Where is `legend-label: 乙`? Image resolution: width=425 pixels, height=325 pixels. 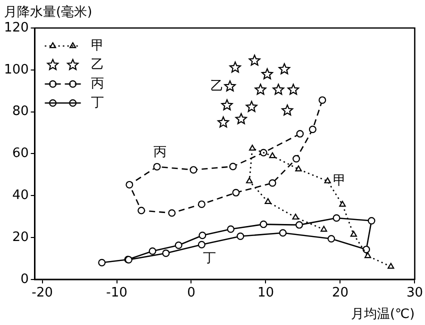
legend-label: 乙 is located at coordinates (97, 64).